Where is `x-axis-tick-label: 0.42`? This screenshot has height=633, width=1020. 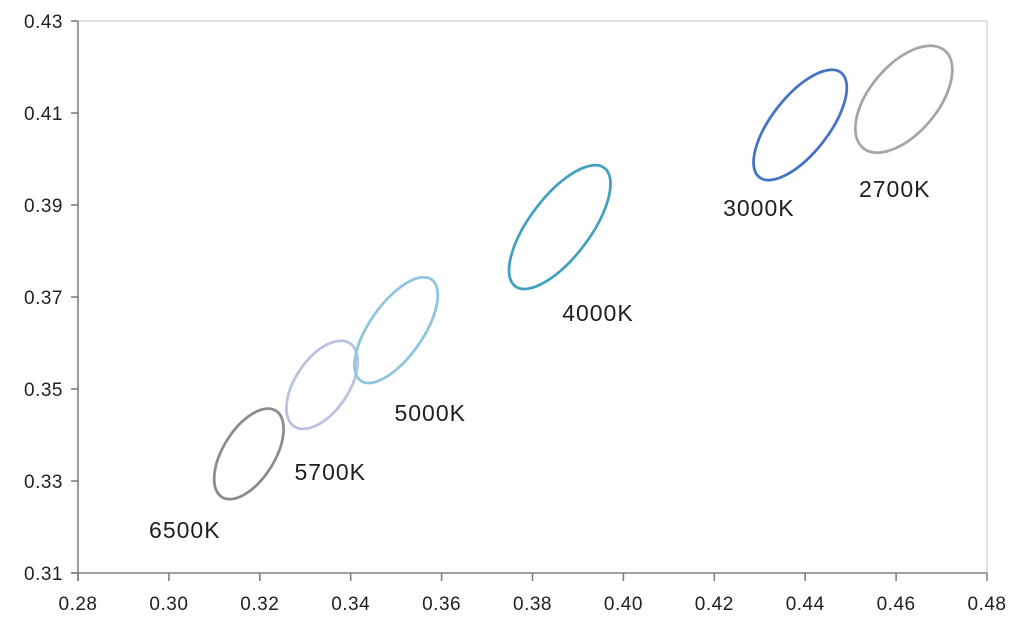 x-axis-tick-label: 0.42 is located at coordinates (714, 604).